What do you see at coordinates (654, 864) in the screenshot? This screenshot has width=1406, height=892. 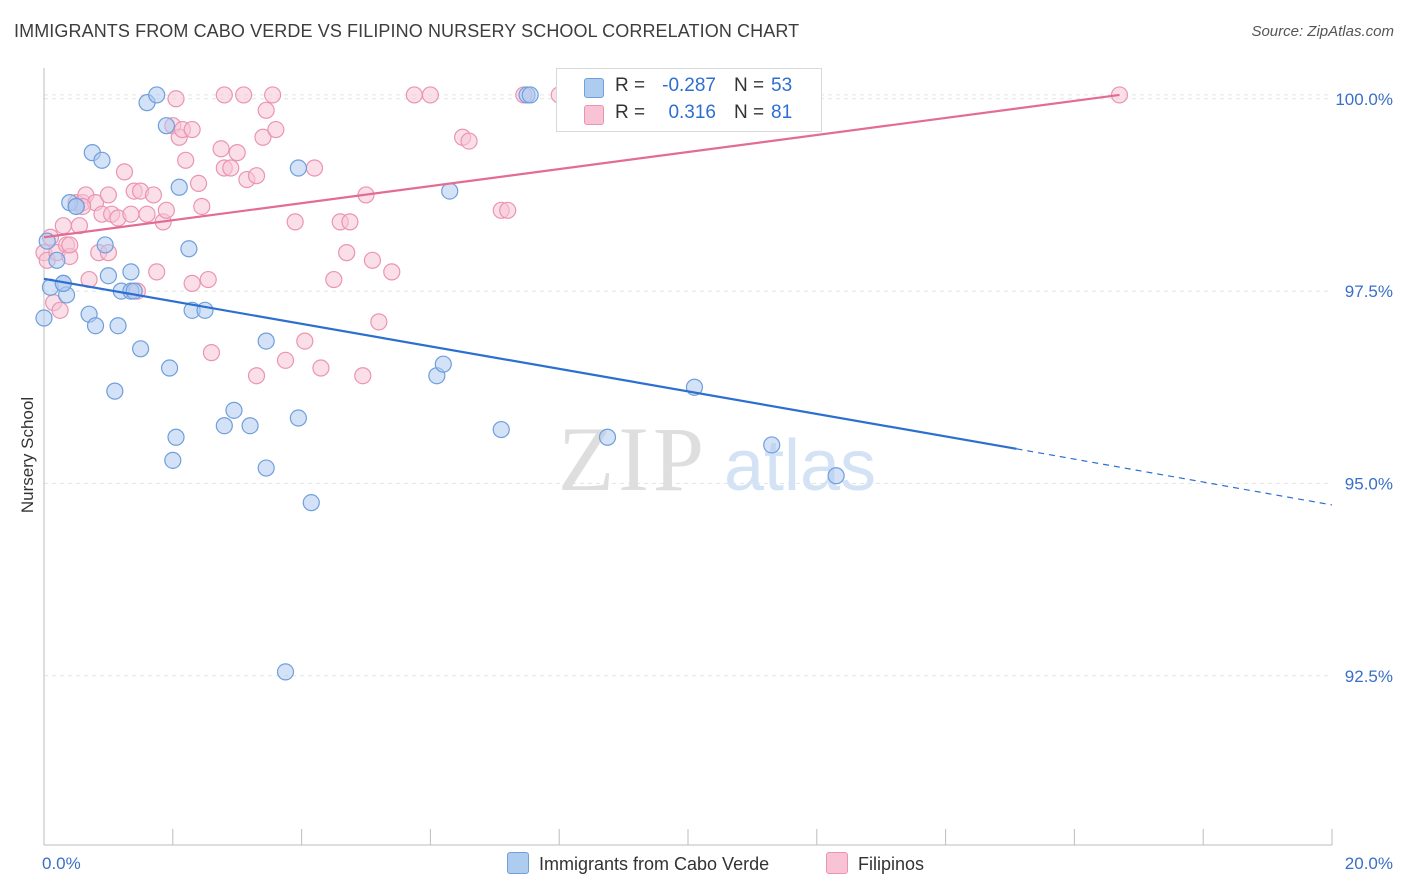 I see `legend-label: Immigrants from Cabo Verde` at bounding box center [654, 864].